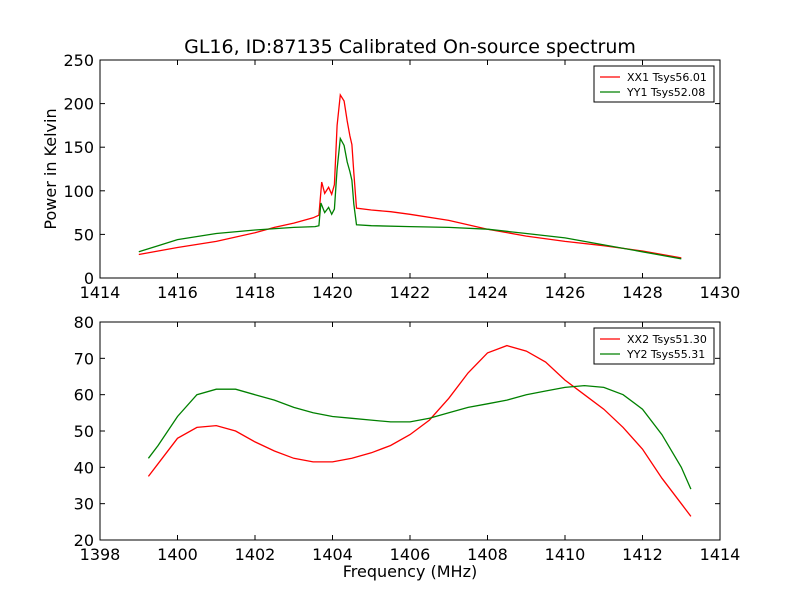  Describe the element at coordinates (89, 278) in the screenshot. I see `y-tick-label: 0` at that location.